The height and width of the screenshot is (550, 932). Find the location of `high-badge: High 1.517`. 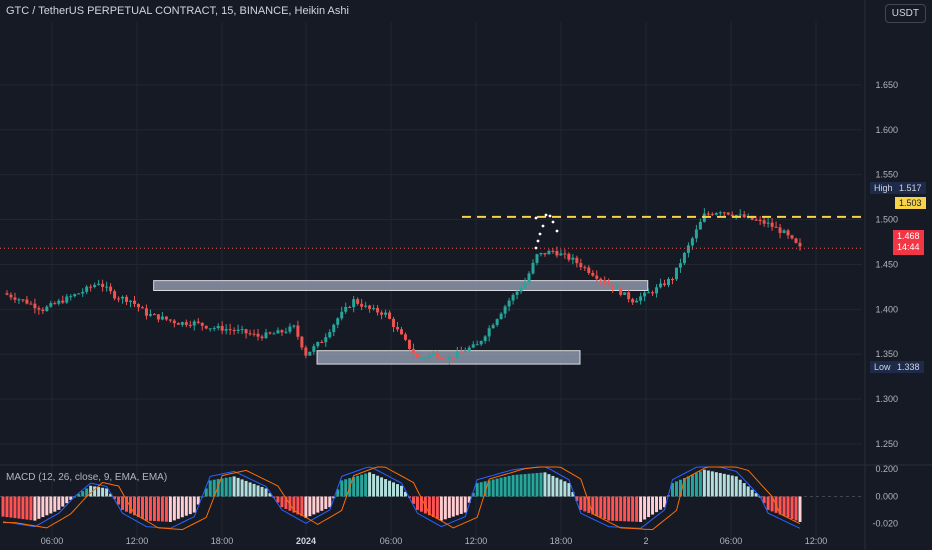

high-badge: High 1.517 is located at coordinates (898, 188).